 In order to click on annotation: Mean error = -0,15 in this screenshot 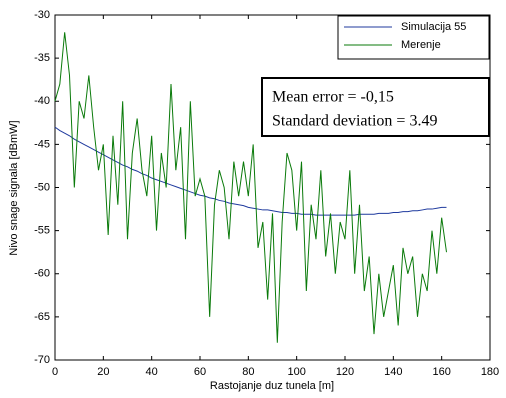, I will do `click(333, 97)`.